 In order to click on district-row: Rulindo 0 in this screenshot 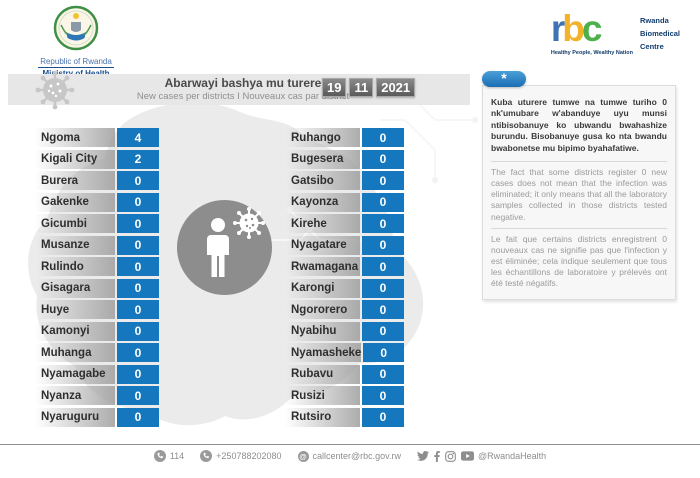, I will do `click(97, 266)`.